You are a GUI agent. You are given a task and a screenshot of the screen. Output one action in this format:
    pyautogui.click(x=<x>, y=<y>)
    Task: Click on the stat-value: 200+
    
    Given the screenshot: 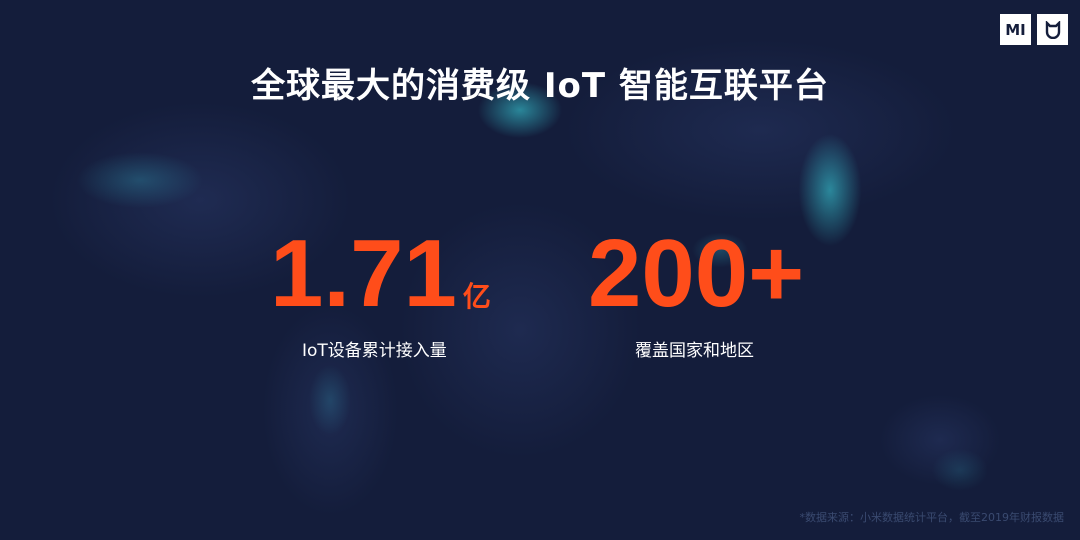 What is the action you would take?
    pyautogui.click(x=696, y=273)
    